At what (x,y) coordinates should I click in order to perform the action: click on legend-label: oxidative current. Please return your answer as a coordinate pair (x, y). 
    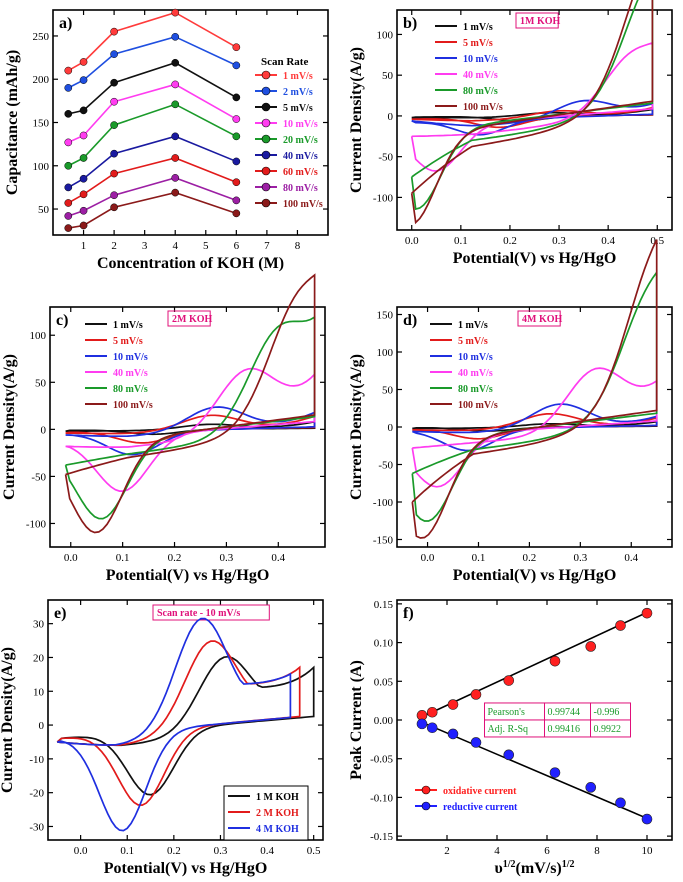
    Looking at the image, I should click on (480, 791).